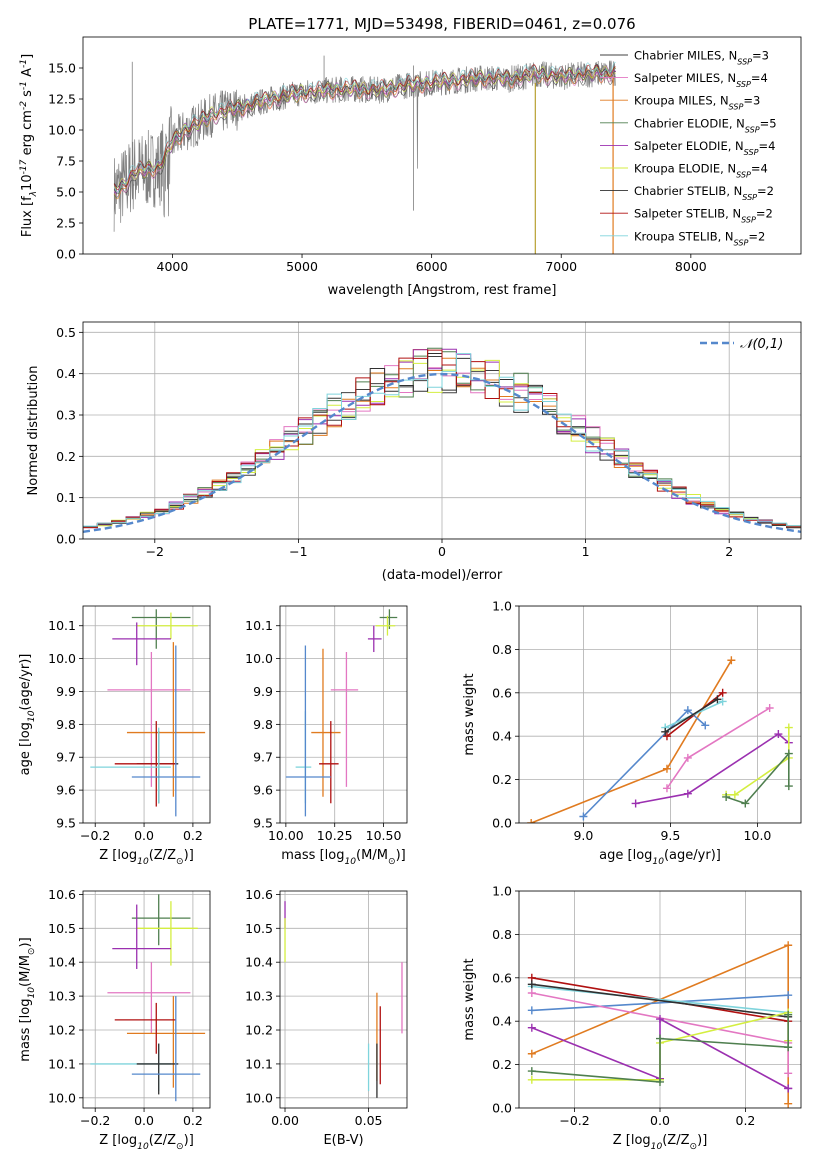  What do you see at coordinates (285, 1120) in the screenshot?
I see `x-tick-label: 0.00` at bounding box center [285, 1120].